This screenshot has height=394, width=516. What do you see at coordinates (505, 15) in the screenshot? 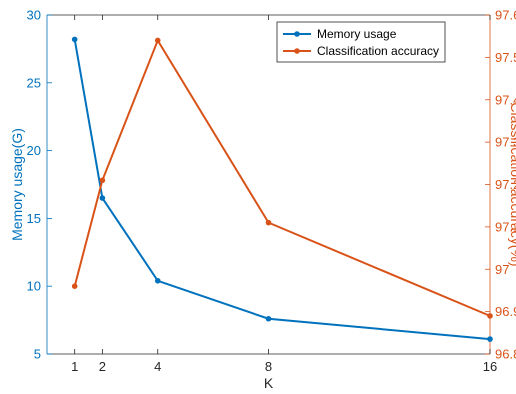
I see `right-tick-label: 97.6` at bounding box center [505, 15].